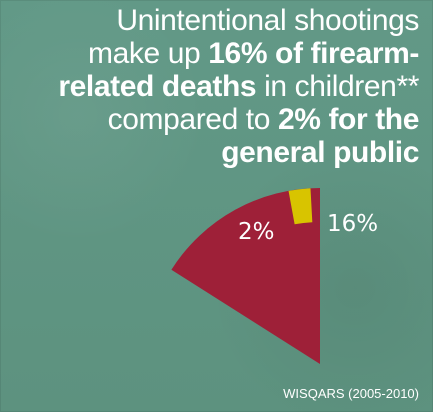 The image size is (433, 412). Describe the element at coordinates (351, 393) in the screenshot. I see `source-note: WISQARS (2005-2010)` at that location.